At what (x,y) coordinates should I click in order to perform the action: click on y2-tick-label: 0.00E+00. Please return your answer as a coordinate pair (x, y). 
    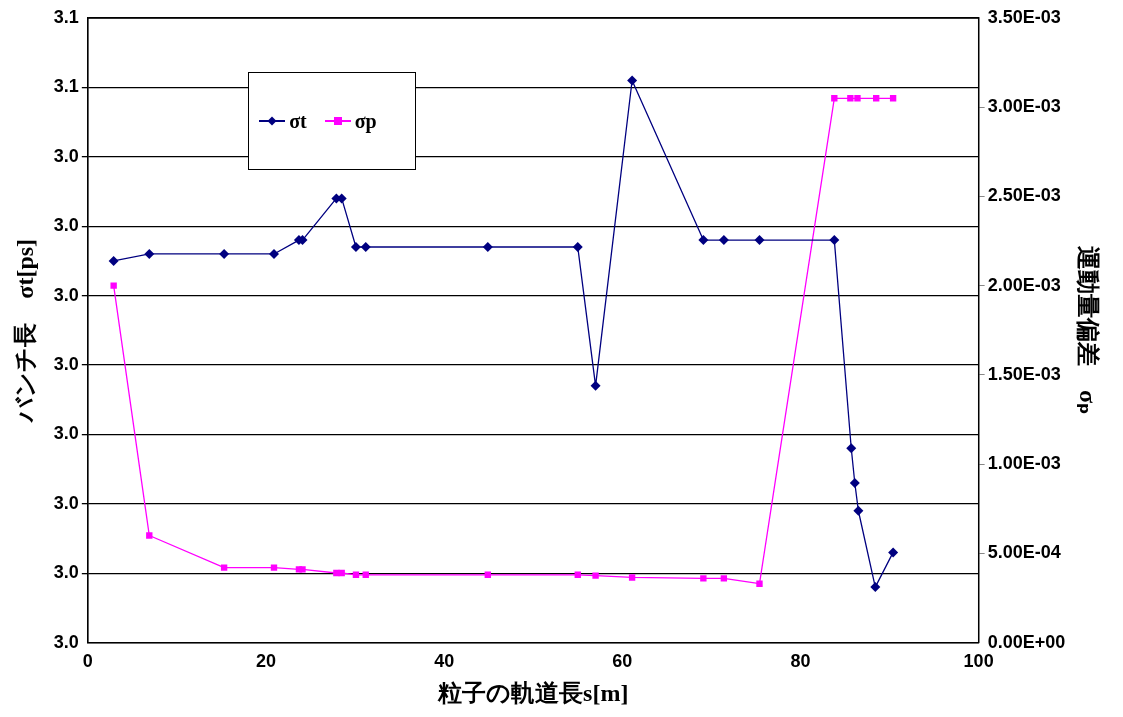
    Looking at the image, I should click on (1026, 641).